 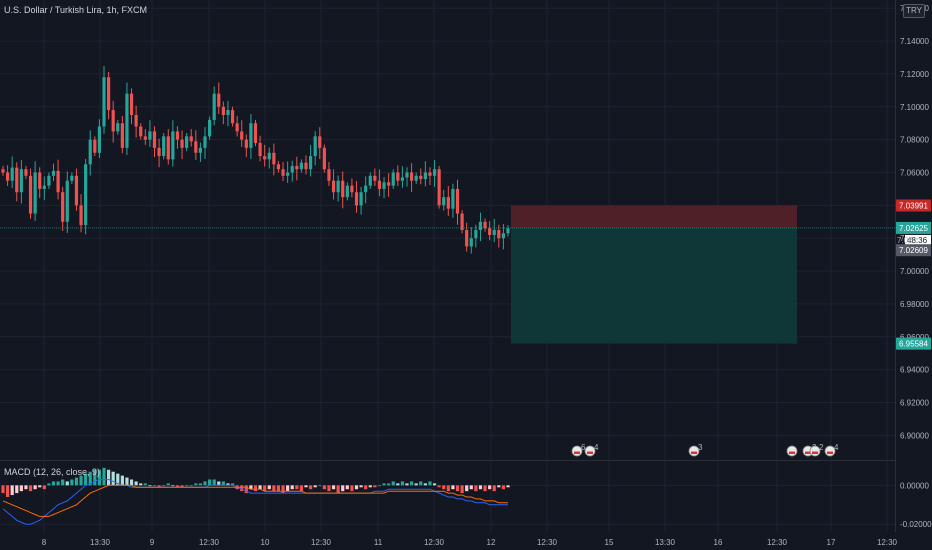 What do you see at coordinates (914, 11) in the screenshot?
I see `currency-badge: TRY` at bounding box center [914, 11].